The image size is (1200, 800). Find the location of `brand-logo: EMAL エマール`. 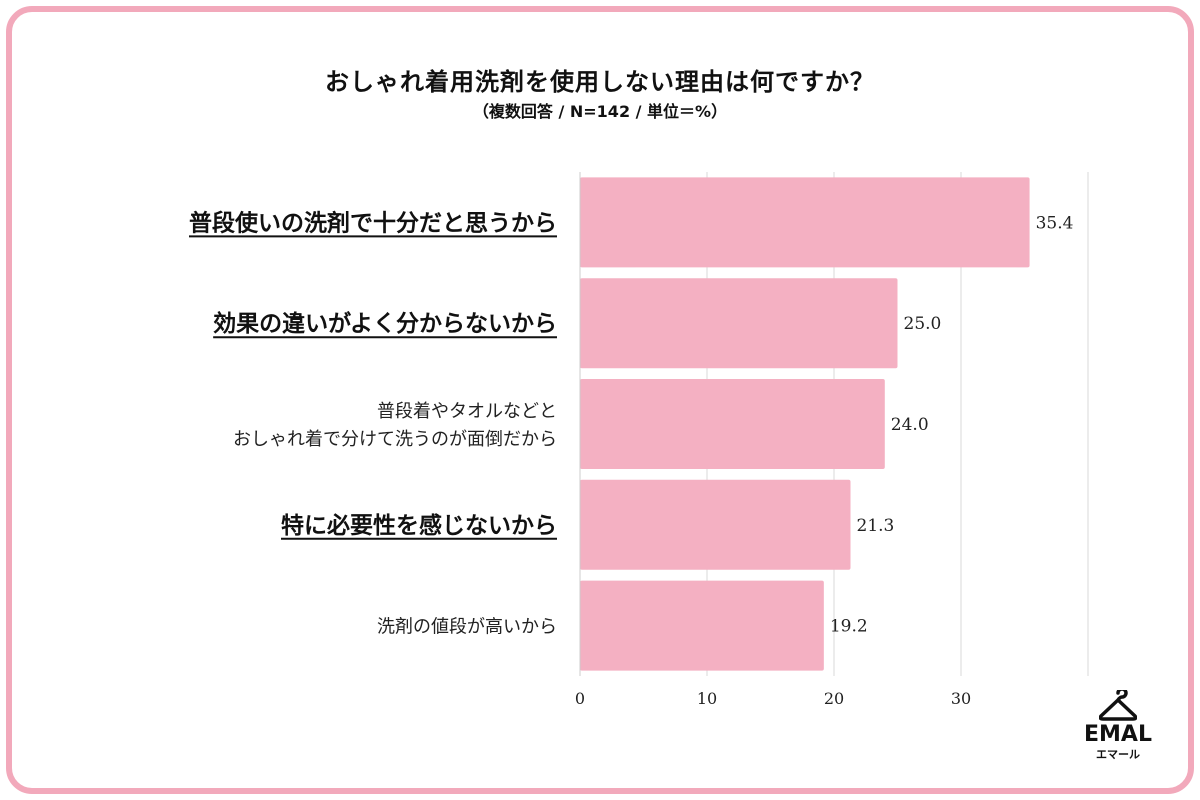

brand-logo: EMAL エマール is located at coordinates (1118, 730).